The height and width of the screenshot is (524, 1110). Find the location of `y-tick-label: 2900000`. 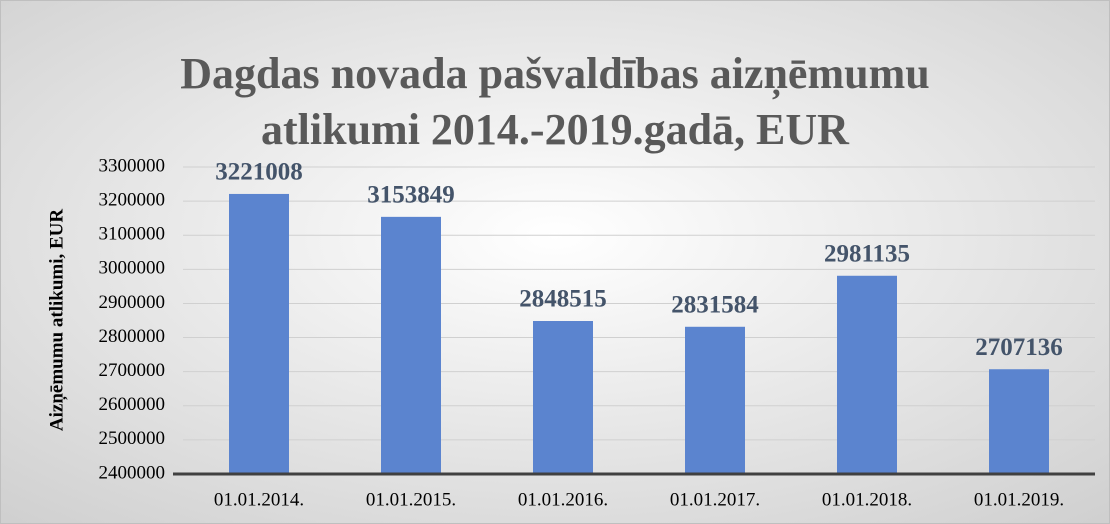

y-tick-label: 2900000 is located at coordinates (132, 302).